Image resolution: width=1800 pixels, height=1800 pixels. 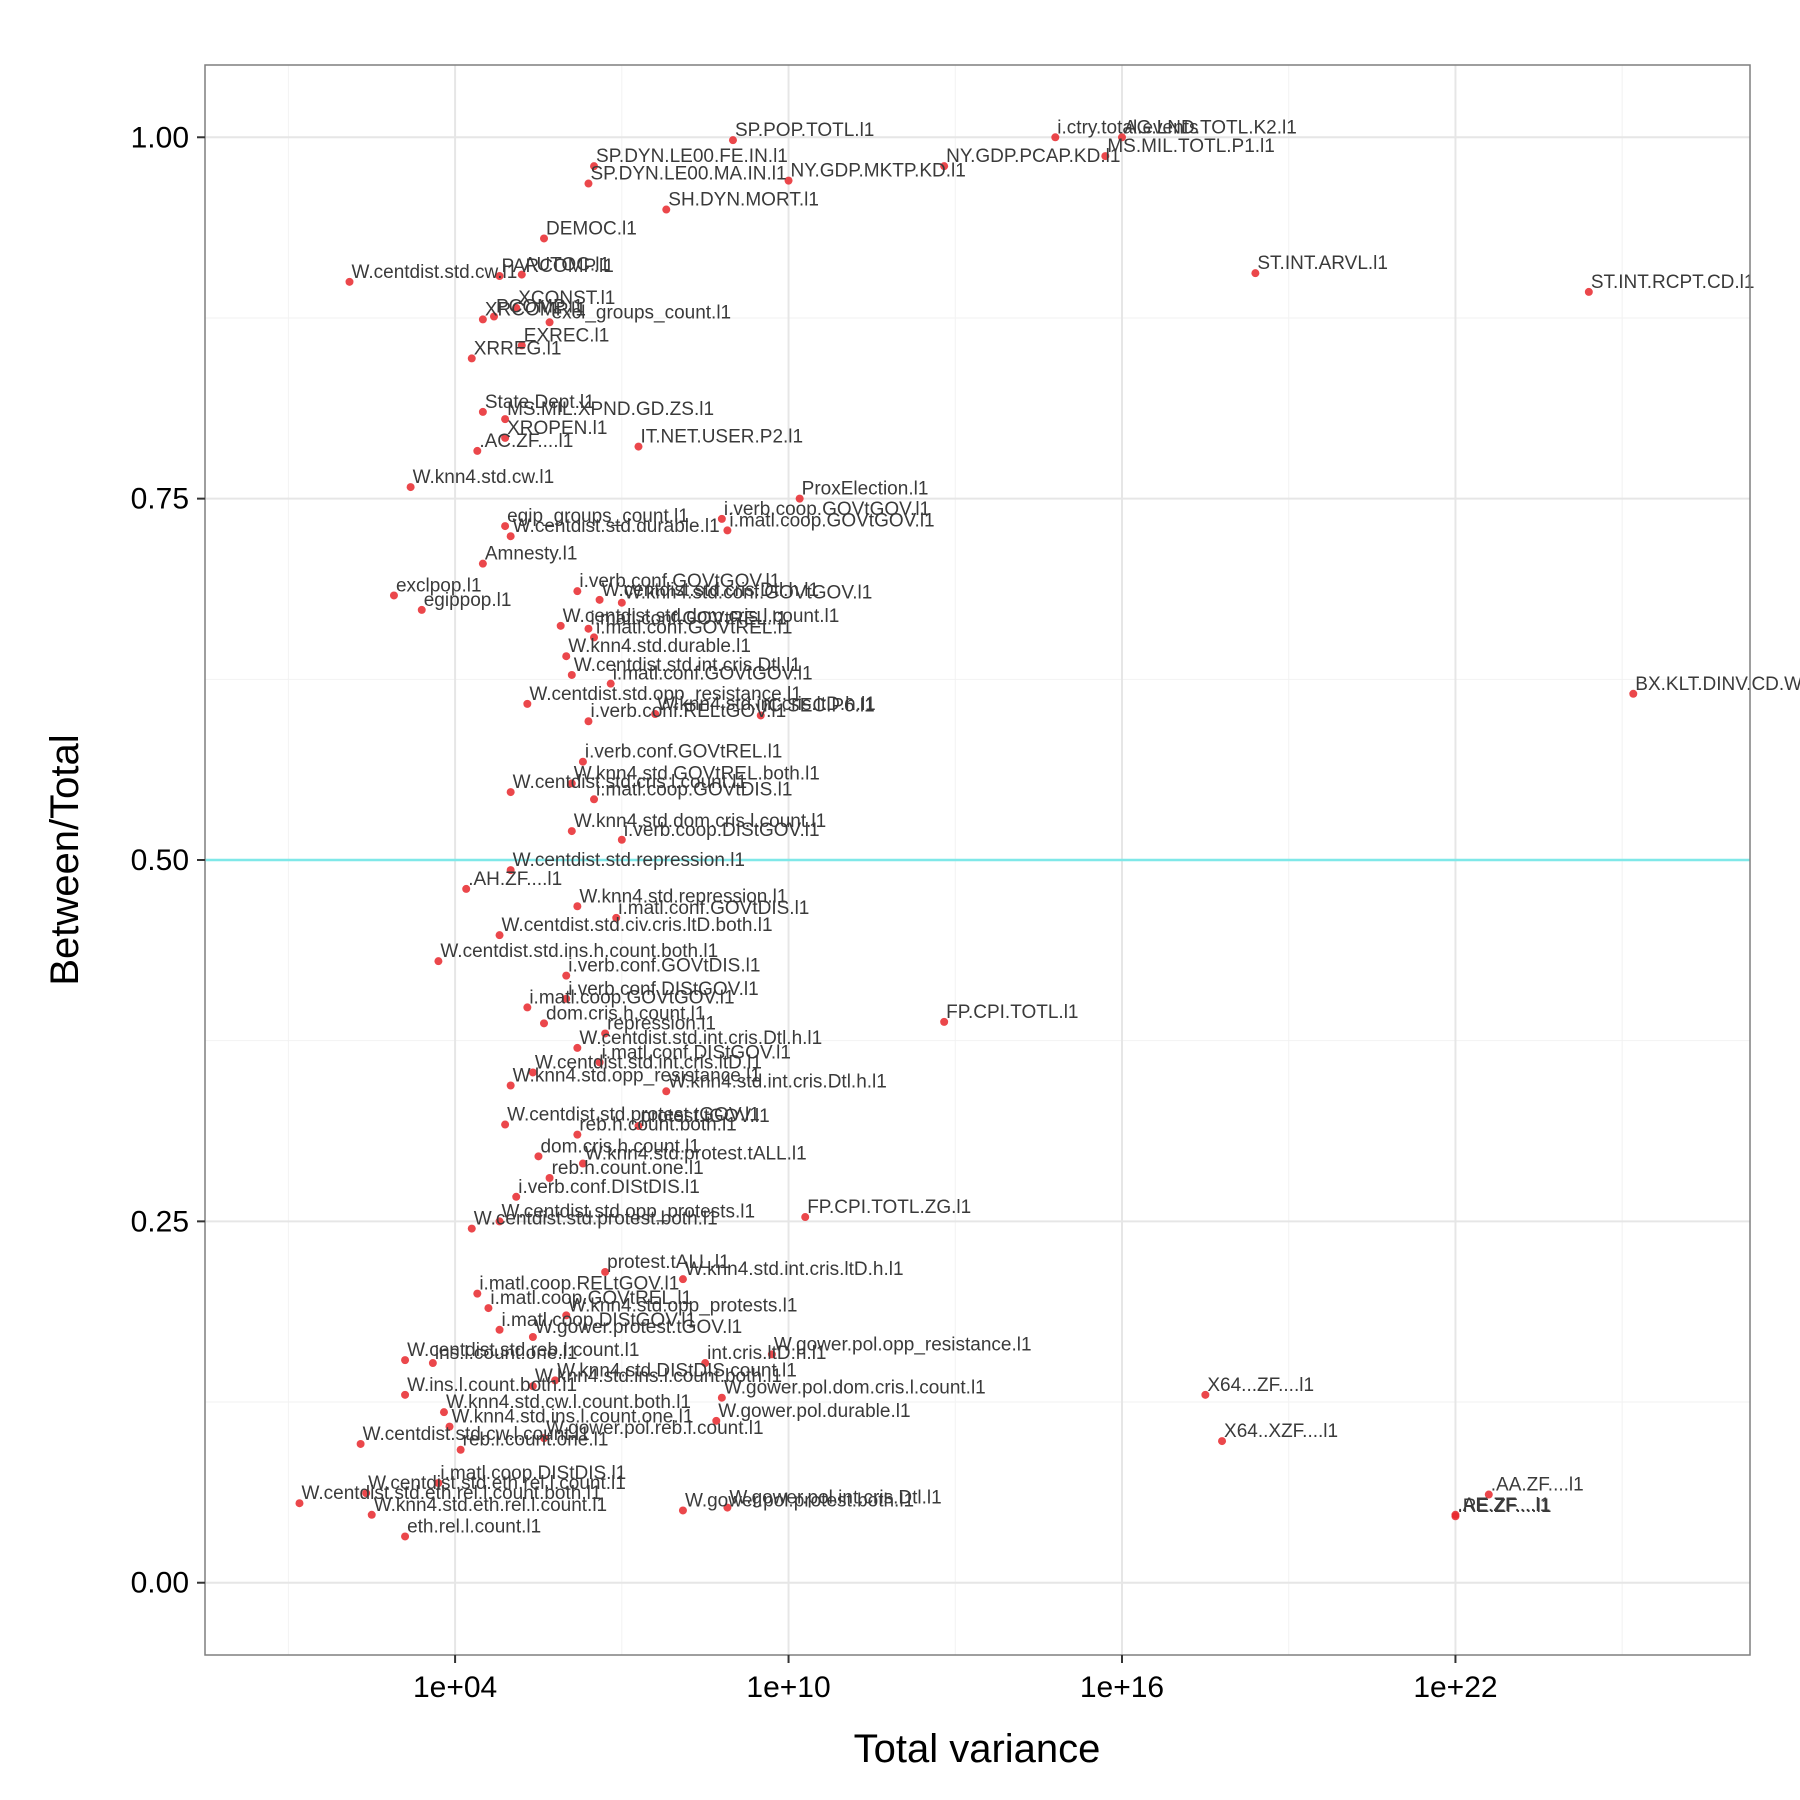 What do you see at coordinates (568, 1402) in the screenshot?
I see `data-label: W.knn4.std.cw.l.count.both.l1` at bounding box center [568, 1402].